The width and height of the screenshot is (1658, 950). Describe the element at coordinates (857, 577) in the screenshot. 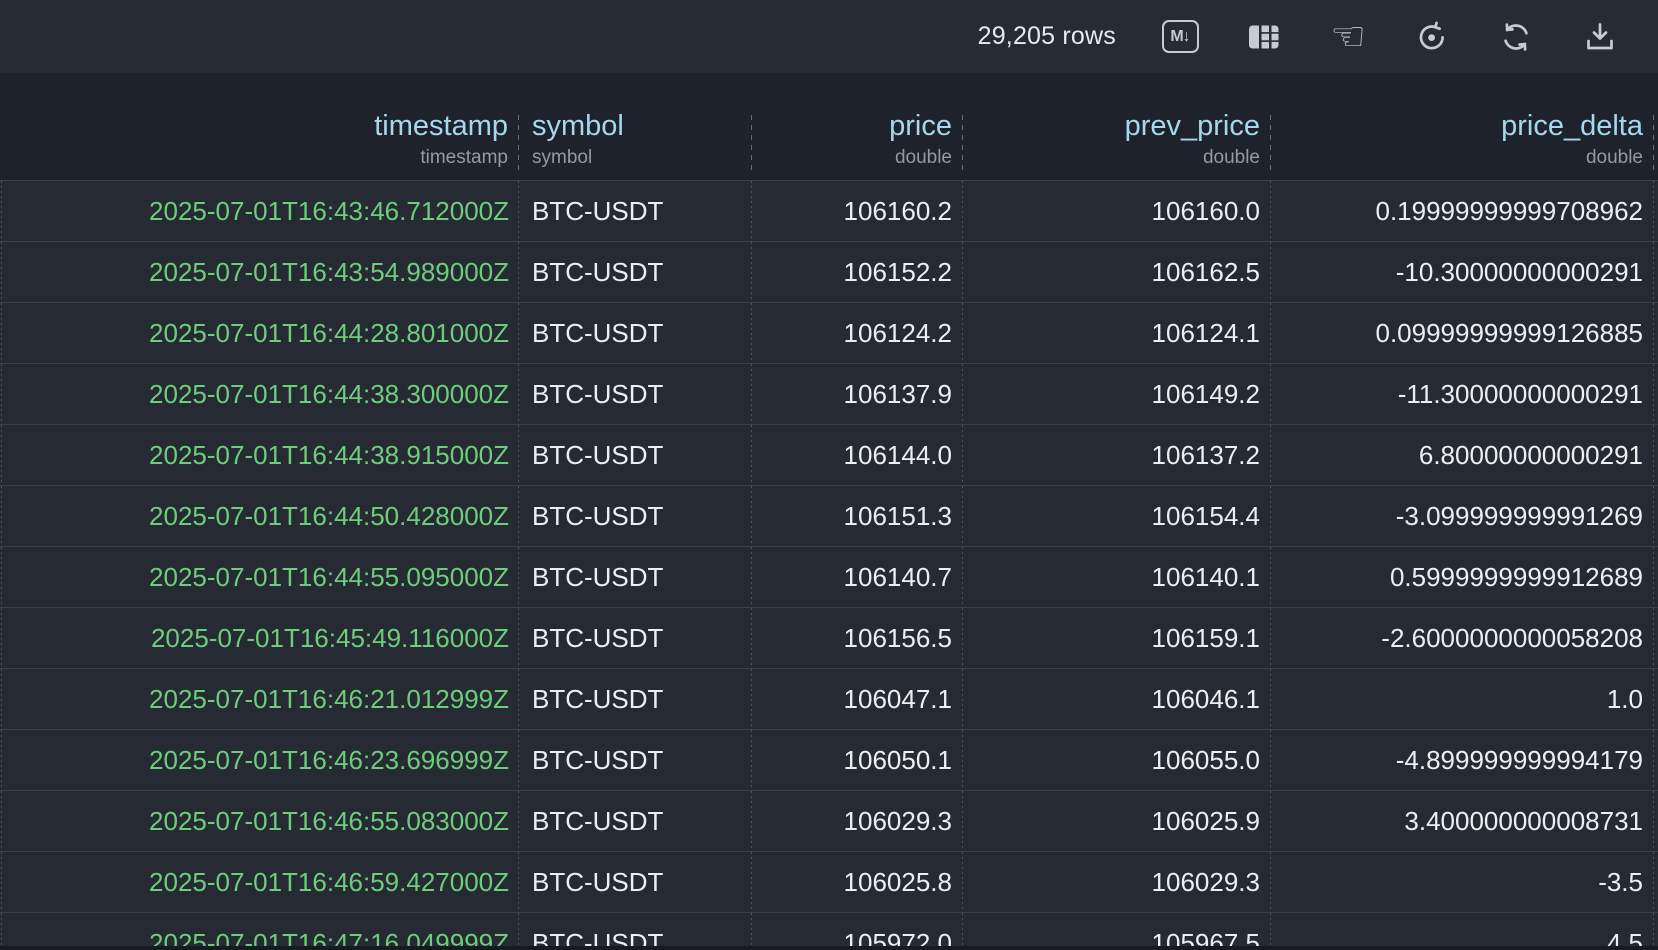

I see `cell-price: 106140.7` at that location.